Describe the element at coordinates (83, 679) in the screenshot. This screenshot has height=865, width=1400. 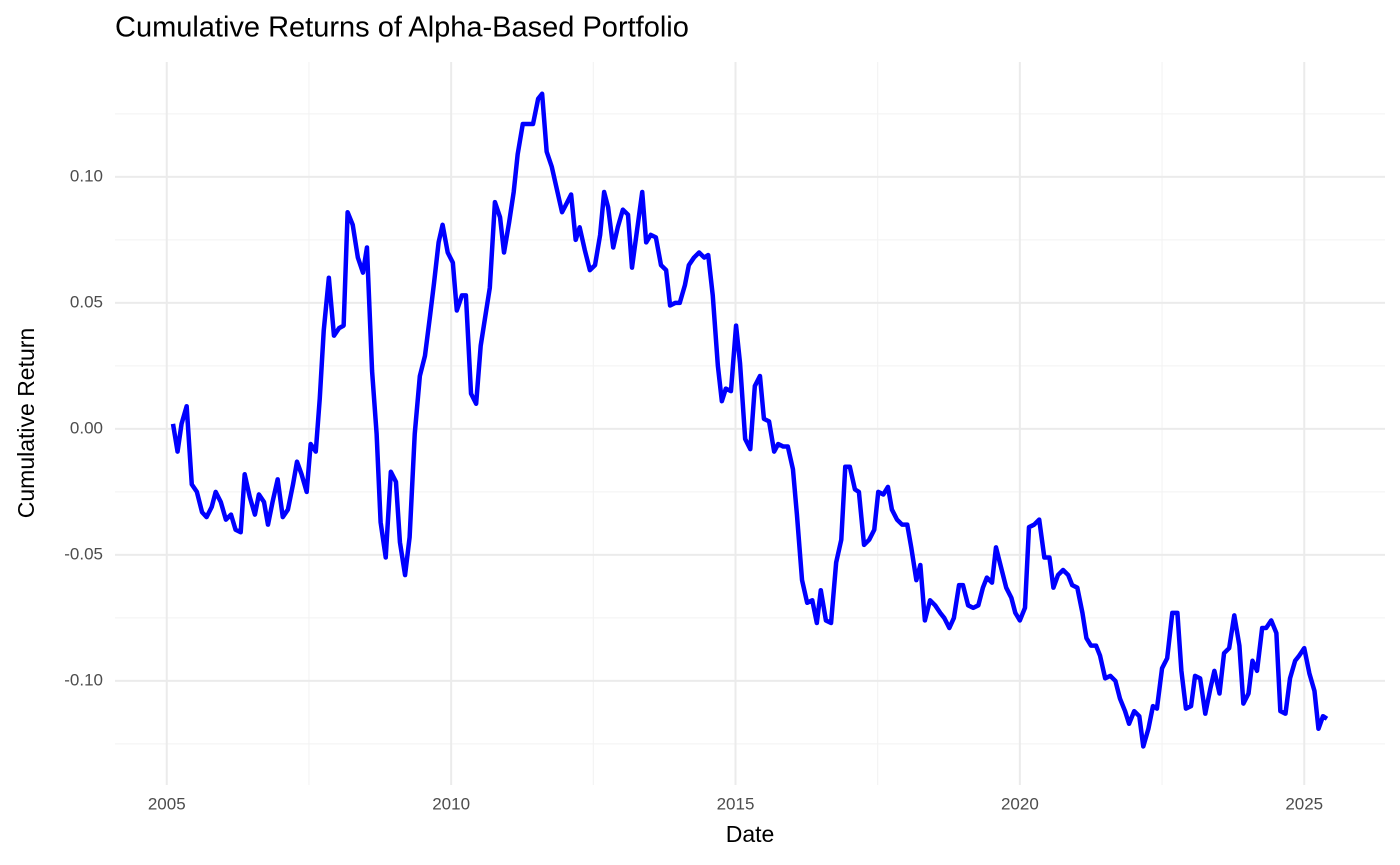
I see `y-tick-label: -0.10` at that location.